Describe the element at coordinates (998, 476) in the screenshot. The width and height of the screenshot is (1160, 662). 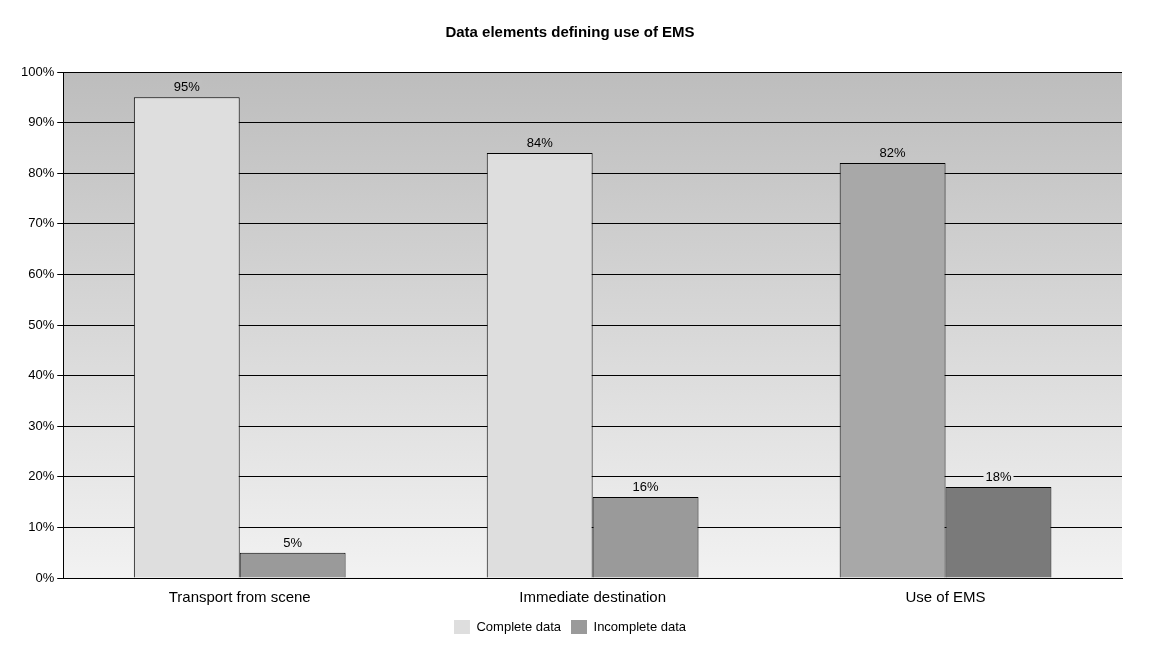
I see `data-label: 18%` at that location.